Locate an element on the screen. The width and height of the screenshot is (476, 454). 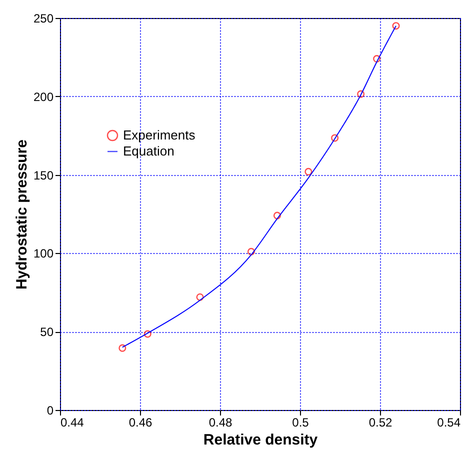
y-tick-label: 200 is located at coordinates (43, 97).